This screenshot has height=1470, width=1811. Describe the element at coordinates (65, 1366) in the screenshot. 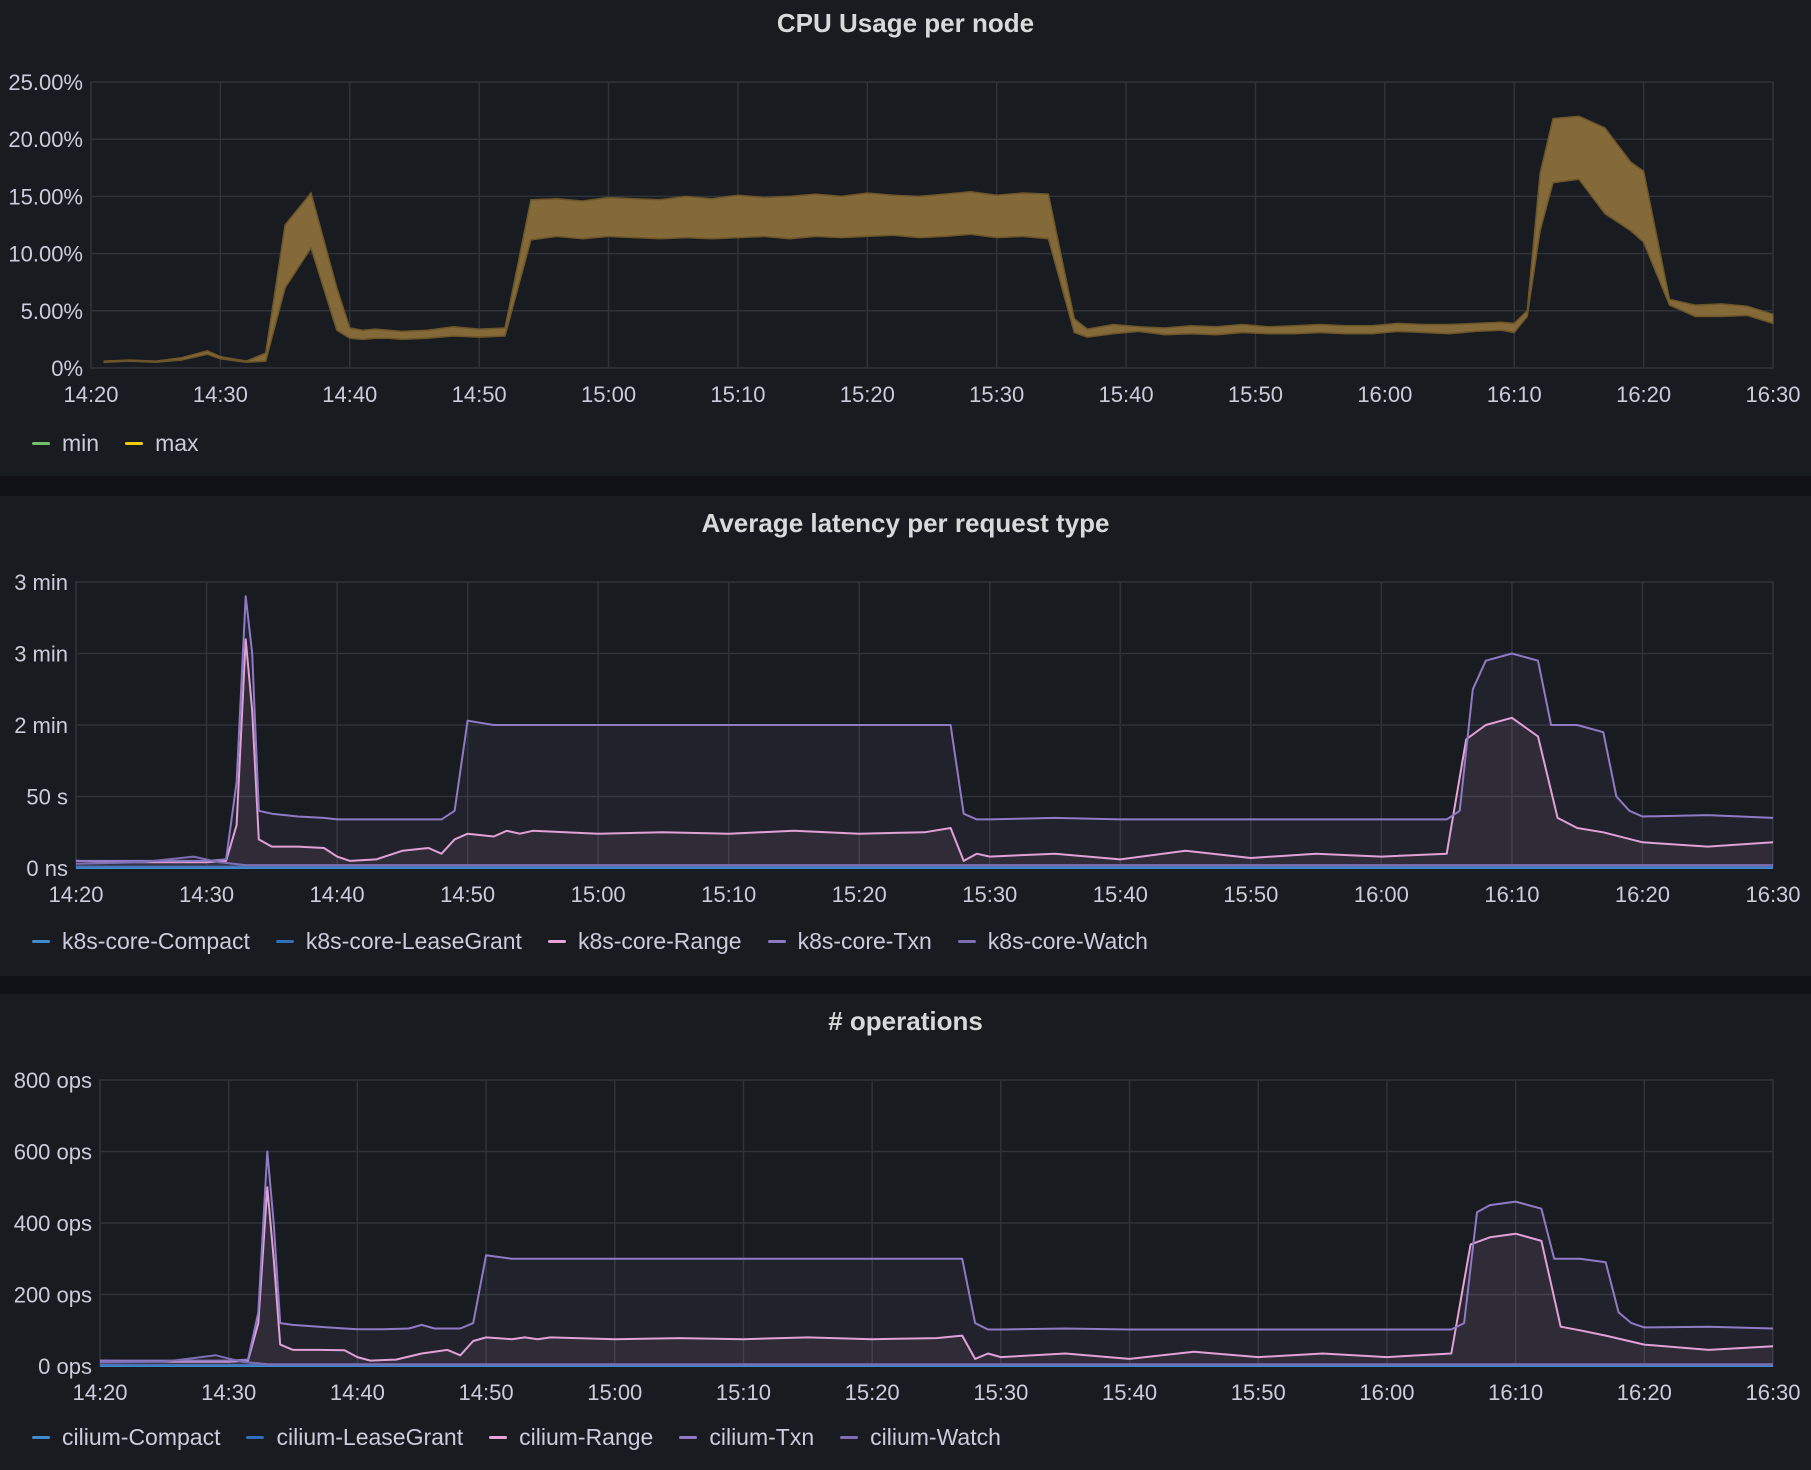

I see `y-tick-label: 0 ops` at that location.